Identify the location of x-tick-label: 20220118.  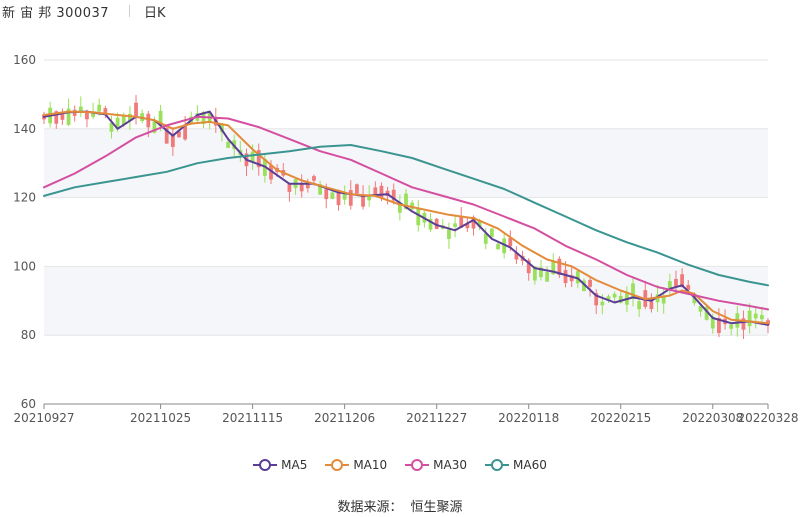
(528, 418).